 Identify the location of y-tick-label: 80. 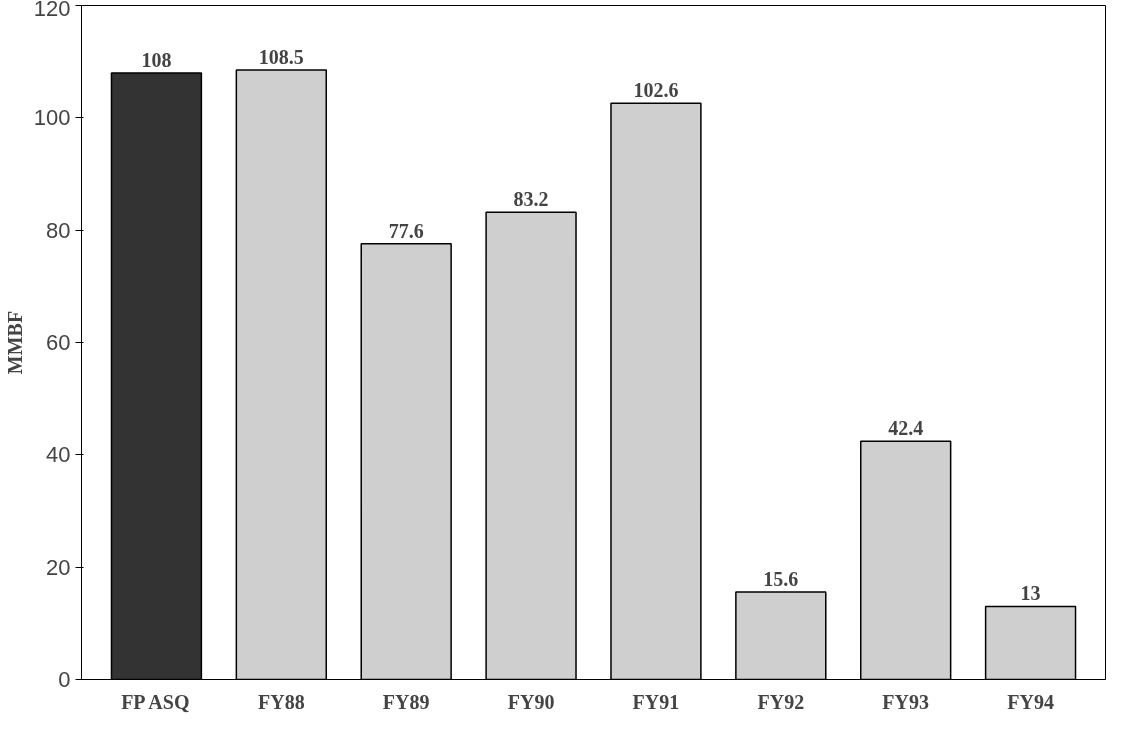
(58, 230).